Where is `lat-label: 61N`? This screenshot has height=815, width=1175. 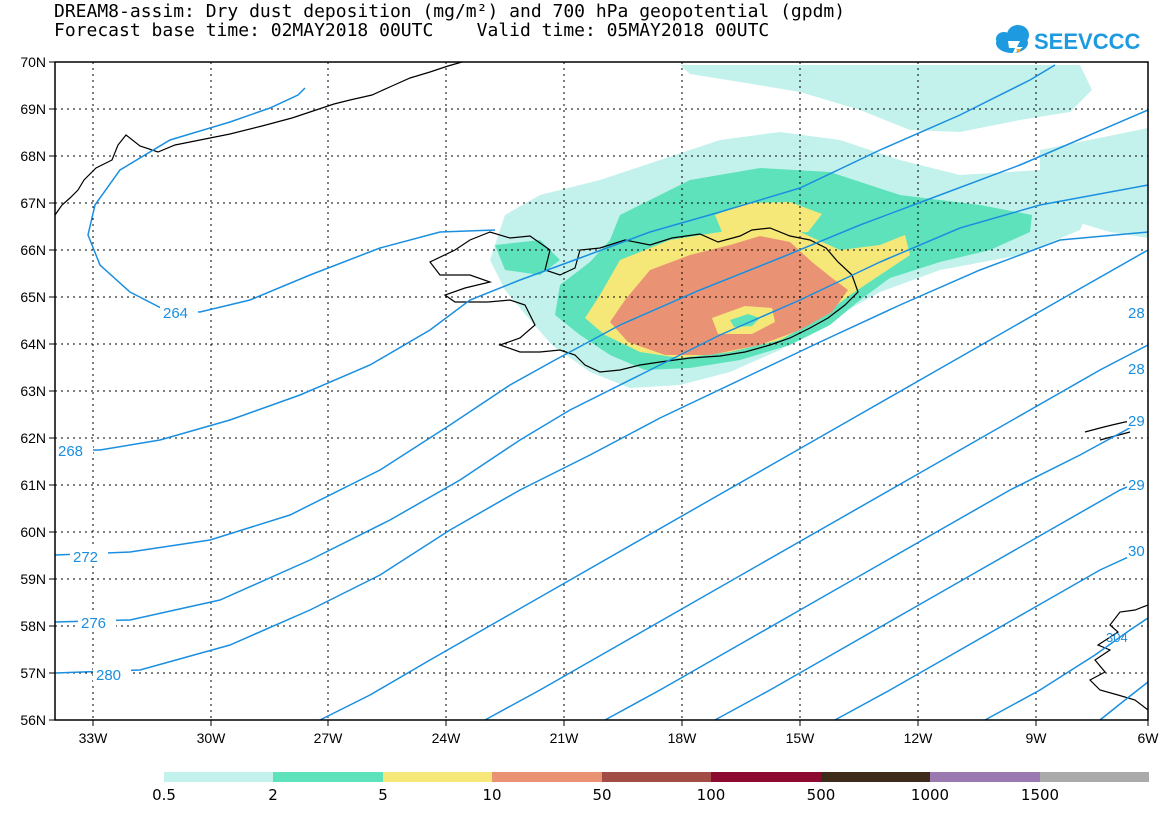
lat-label: 61N is located at coordinates (33, 485).